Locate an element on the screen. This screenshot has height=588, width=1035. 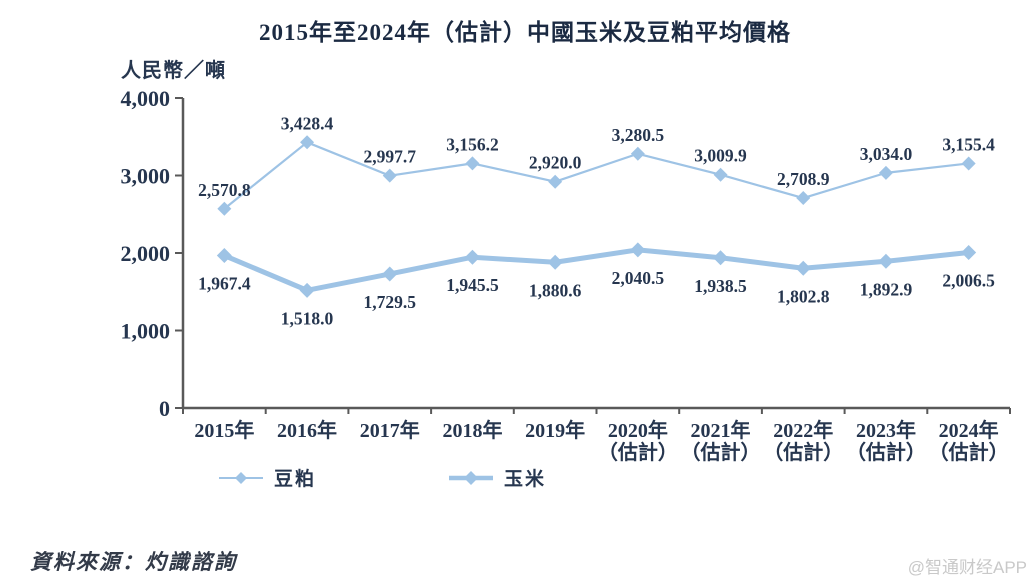
legend-label: 豆粕 is located at coordinates (295, 479).